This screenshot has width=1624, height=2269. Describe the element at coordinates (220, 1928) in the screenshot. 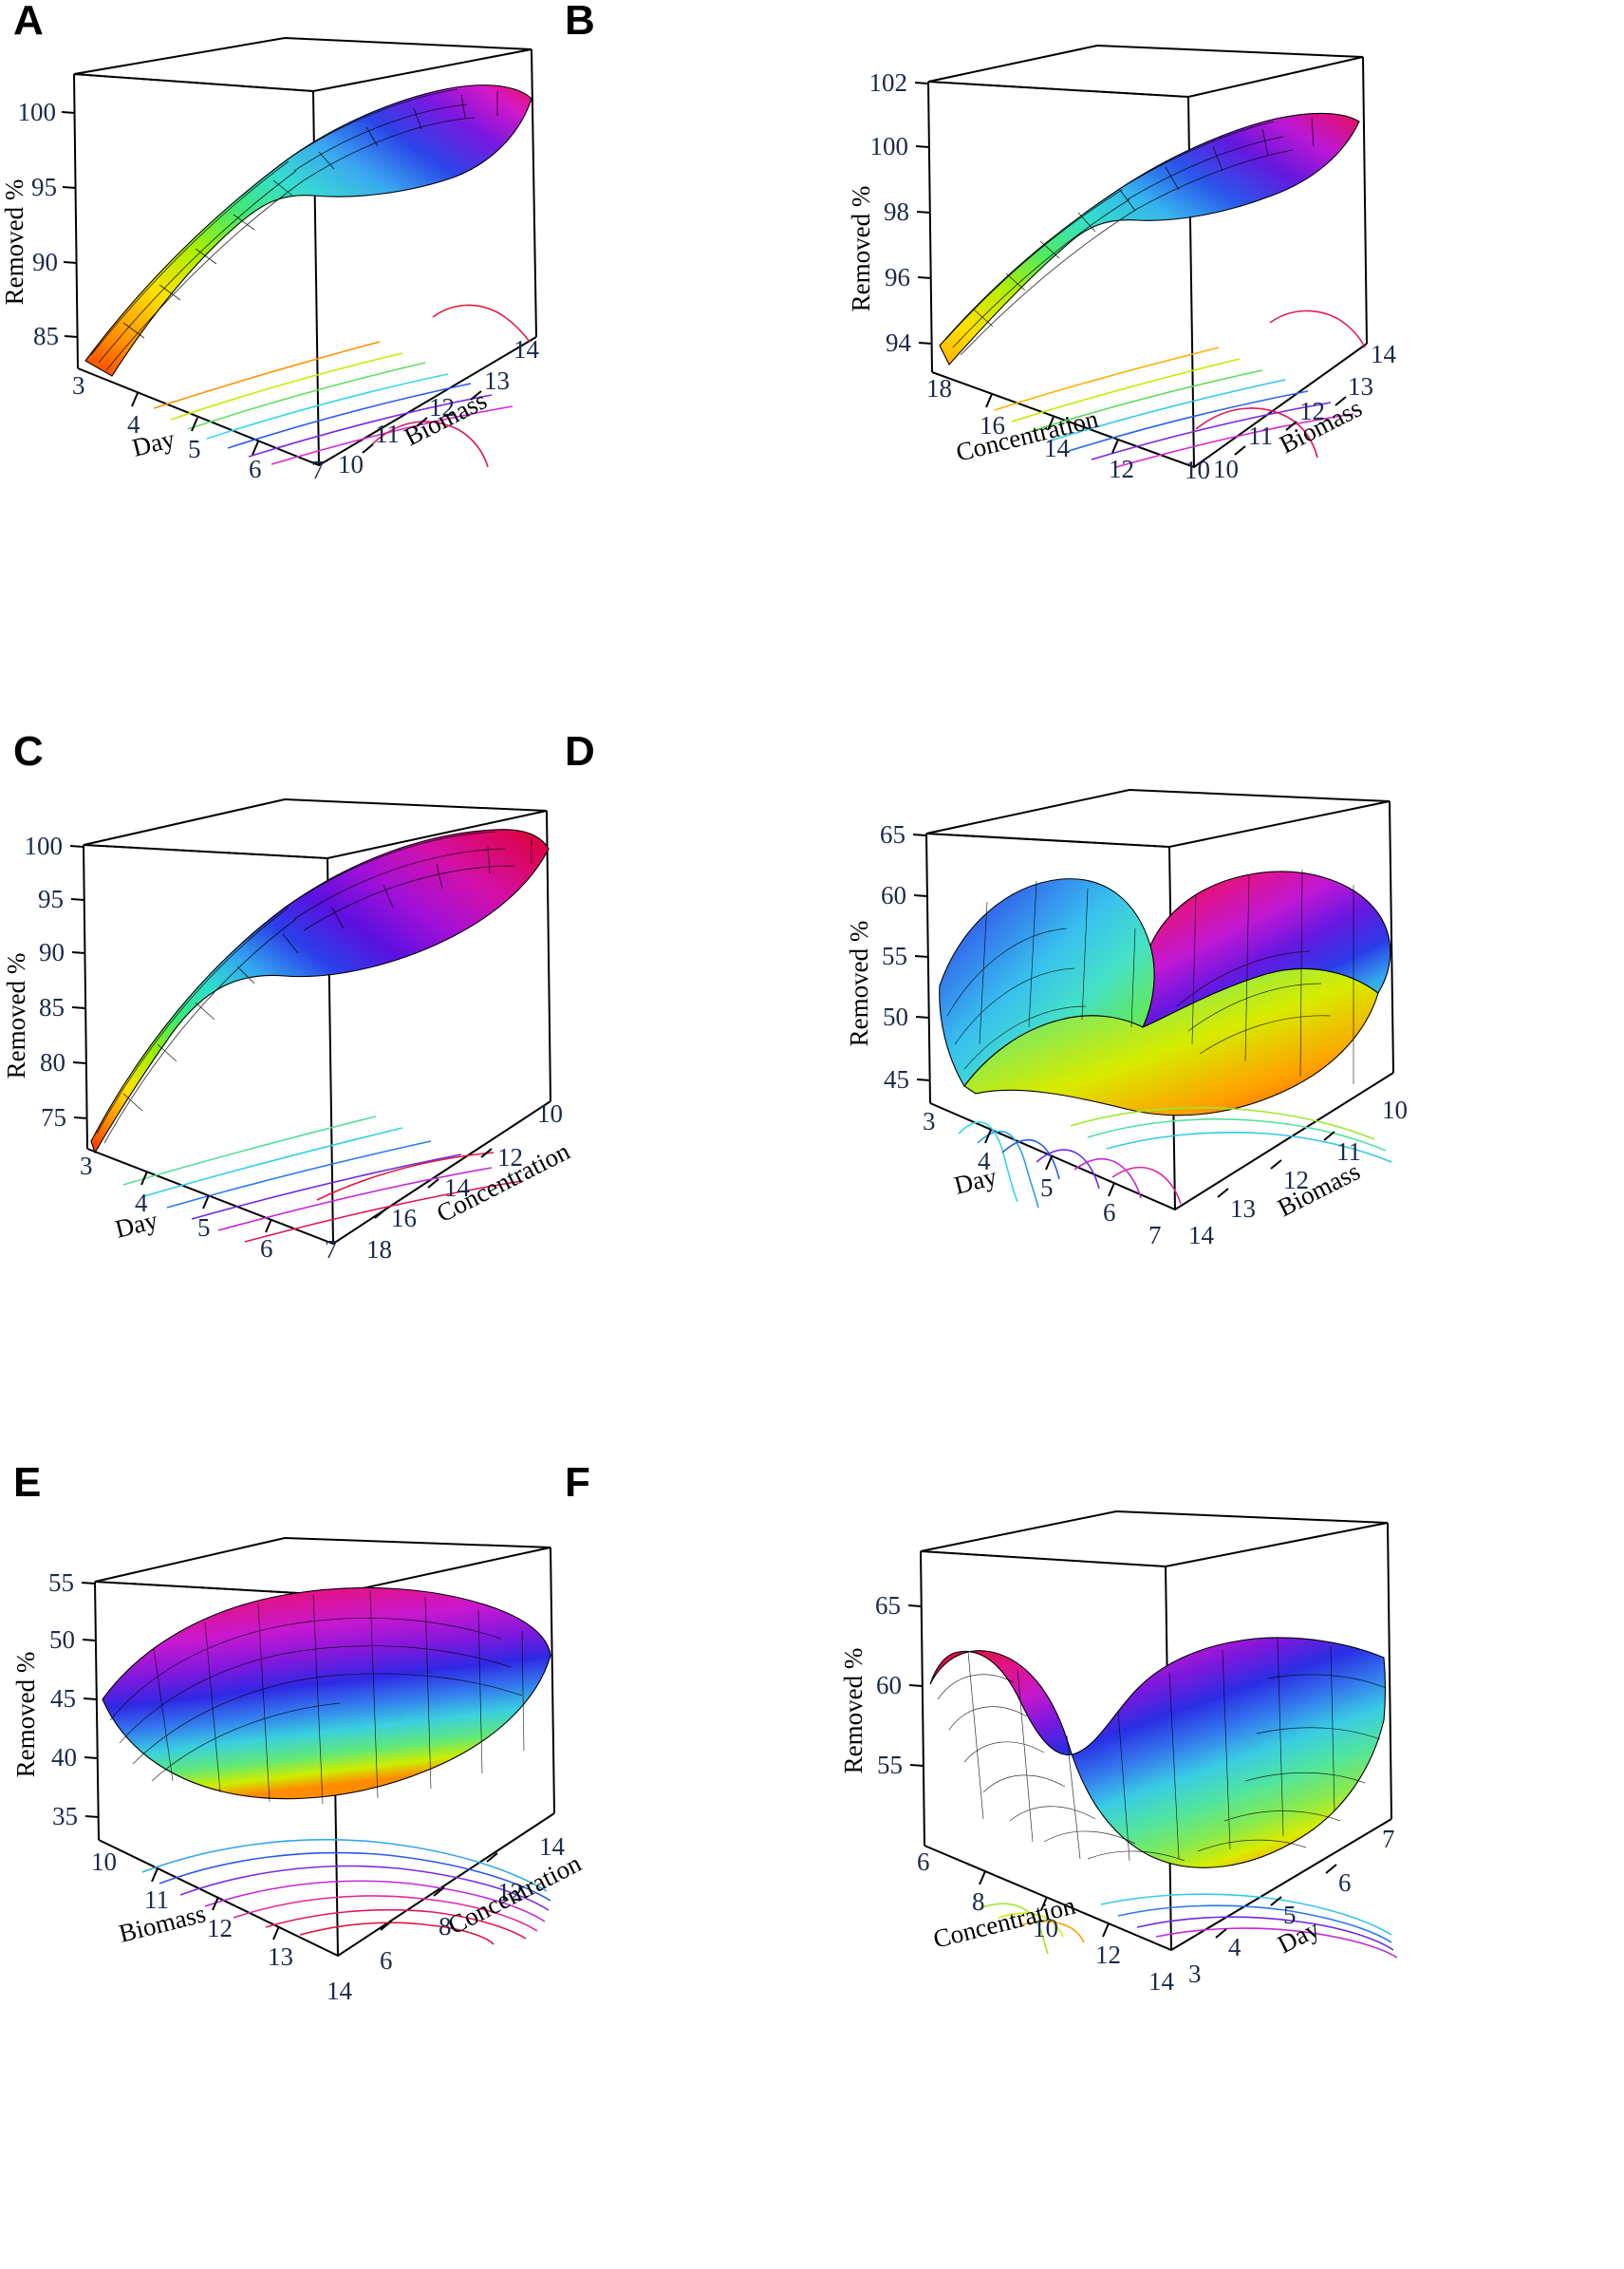

I see `panel-E-xtick-2: 12` at that location.